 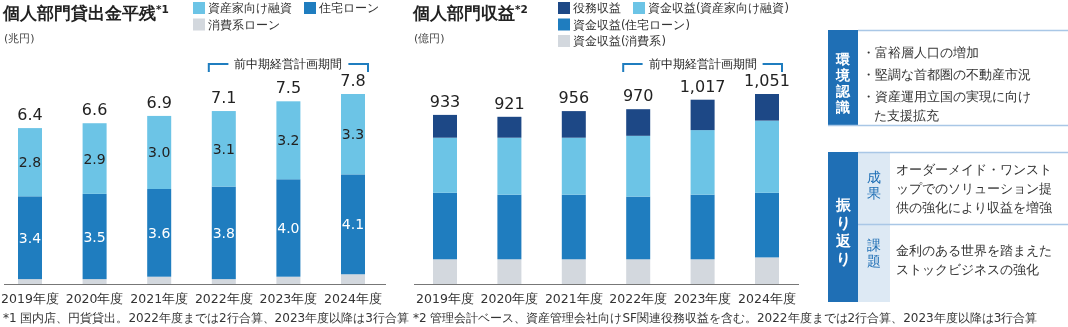 I want to click on data-label: 4.0, so click(x=288, y=227).